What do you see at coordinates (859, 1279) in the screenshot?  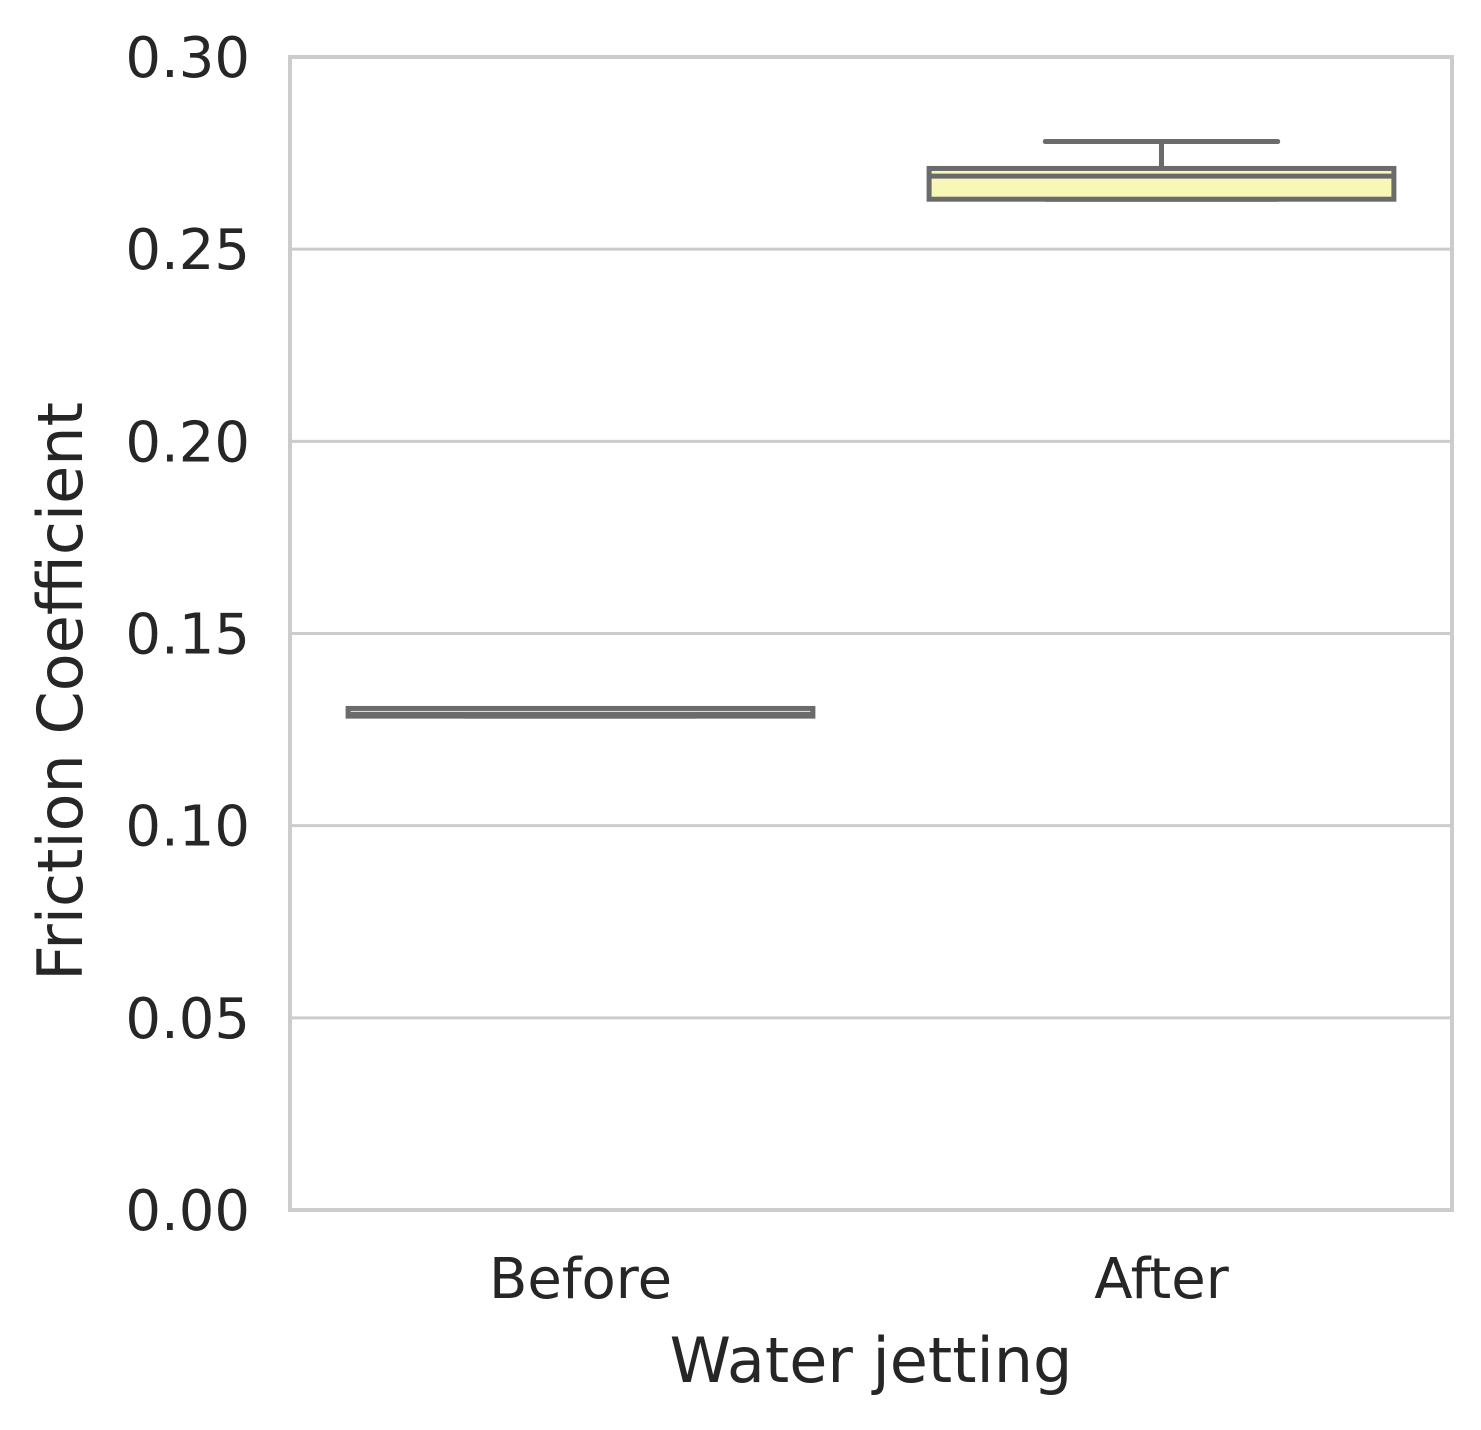 I see `x-tick-labels: Before After` at bounding box center [859, 1279].